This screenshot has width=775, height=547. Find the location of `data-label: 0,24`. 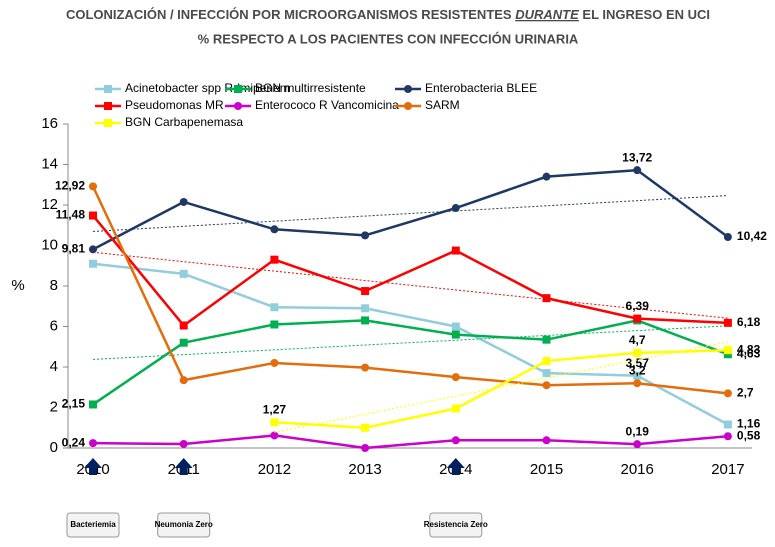

data-label: 0,24 is located at coordinates (74, 442).